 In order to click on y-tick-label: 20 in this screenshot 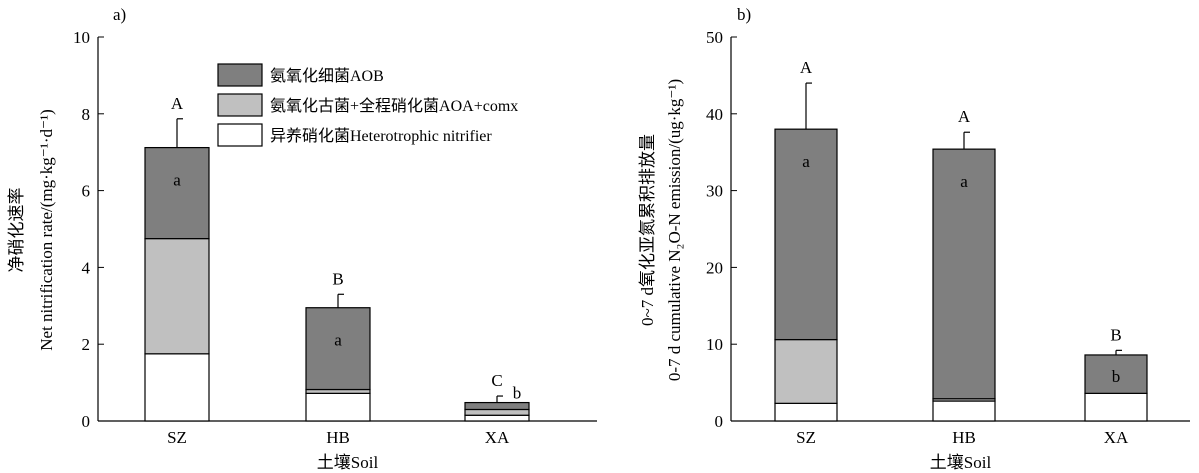, I will do `click(714, 267)`.